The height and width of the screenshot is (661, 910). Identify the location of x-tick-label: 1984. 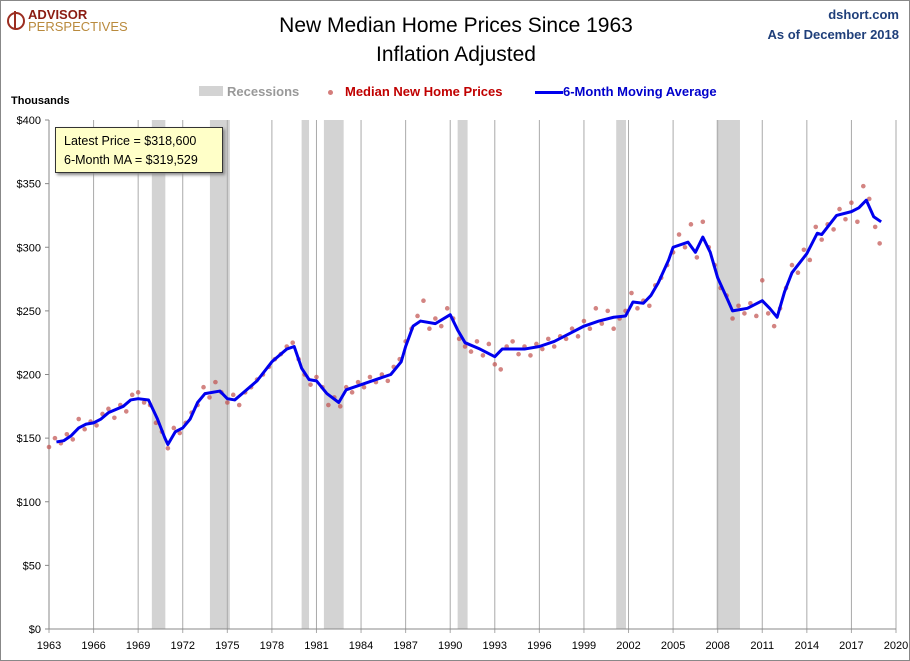
(361, 646).